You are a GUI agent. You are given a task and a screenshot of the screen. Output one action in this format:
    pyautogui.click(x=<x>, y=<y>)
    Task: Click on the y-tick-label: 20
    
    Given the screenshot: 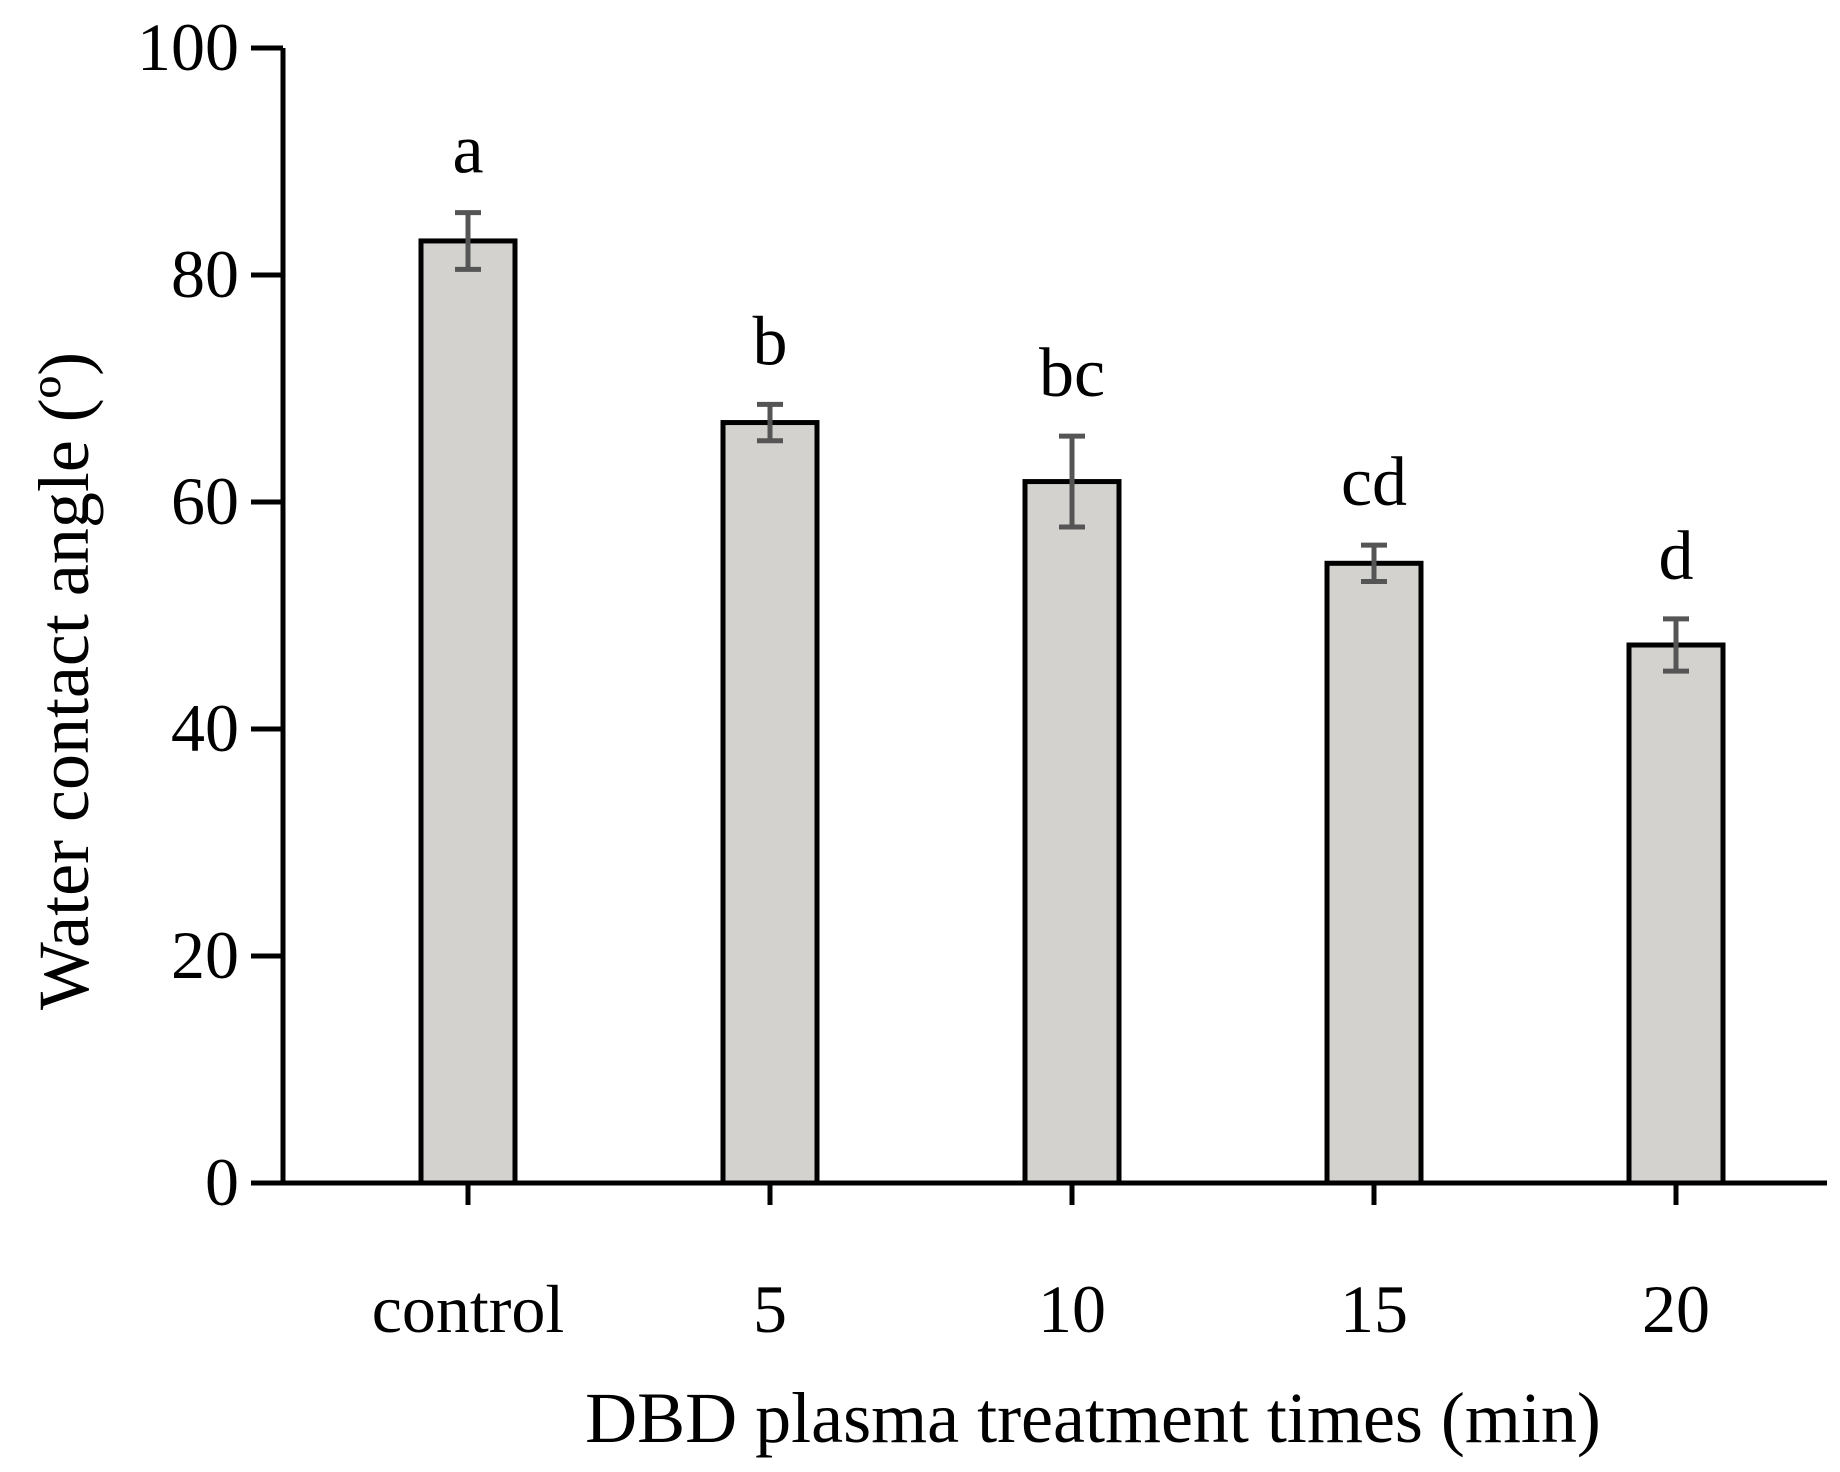 What is the action you would take?
    pyautogui.click(x=205, y=955)
    